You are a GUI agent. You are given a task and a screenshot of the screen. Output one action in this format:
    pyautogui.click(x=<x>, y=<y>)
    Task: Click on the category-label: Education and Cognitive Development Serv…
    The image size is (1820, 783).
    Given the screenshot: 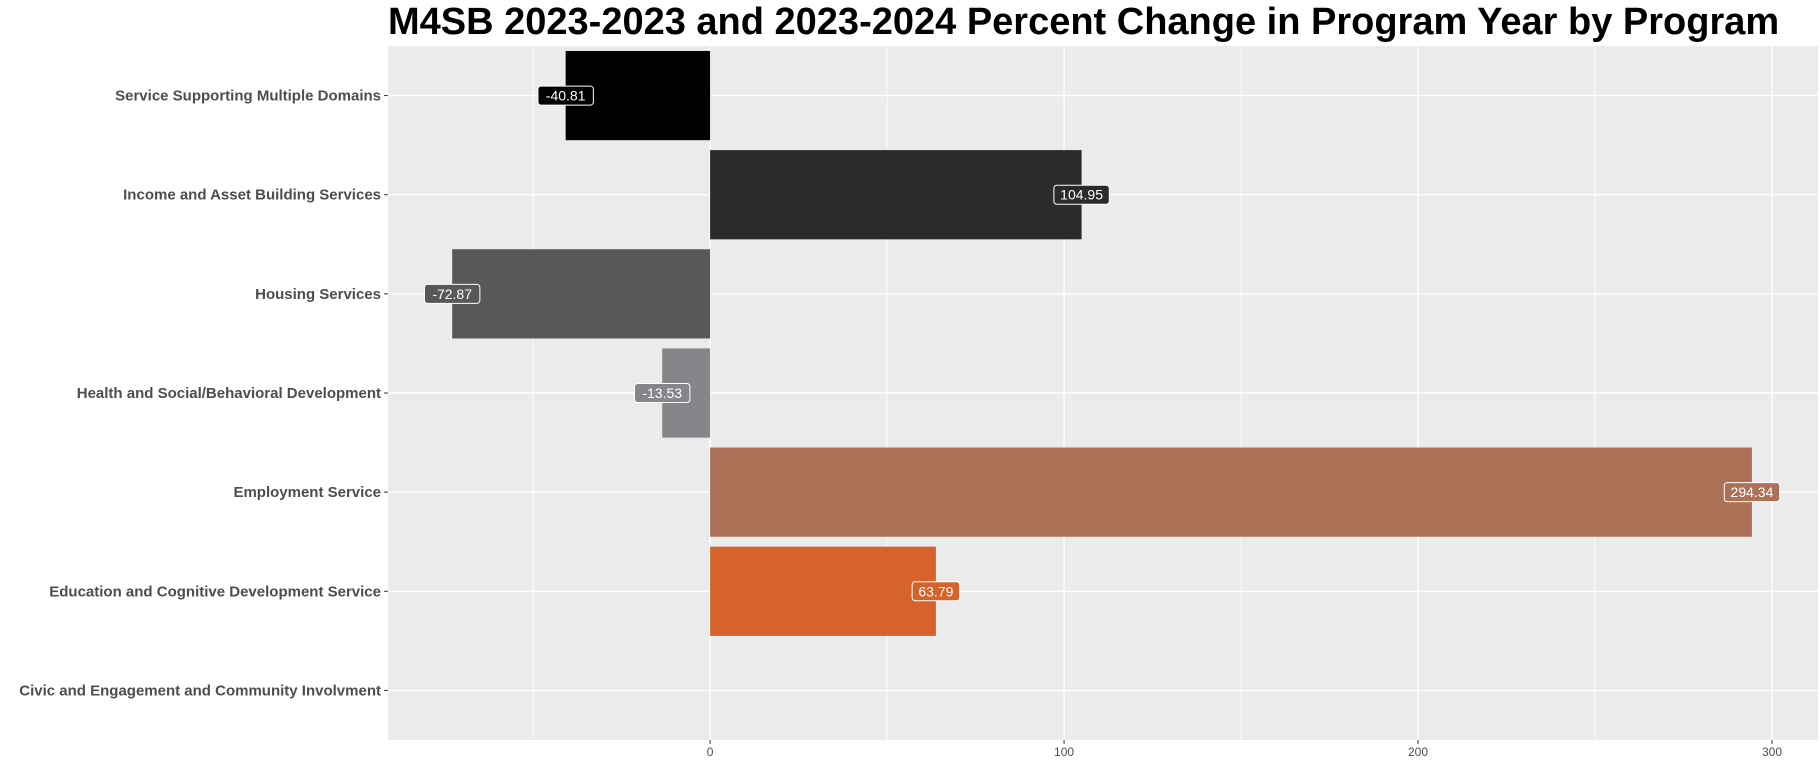 What is the action you would take?
    pyautogui.click(x=215, y=591)
    